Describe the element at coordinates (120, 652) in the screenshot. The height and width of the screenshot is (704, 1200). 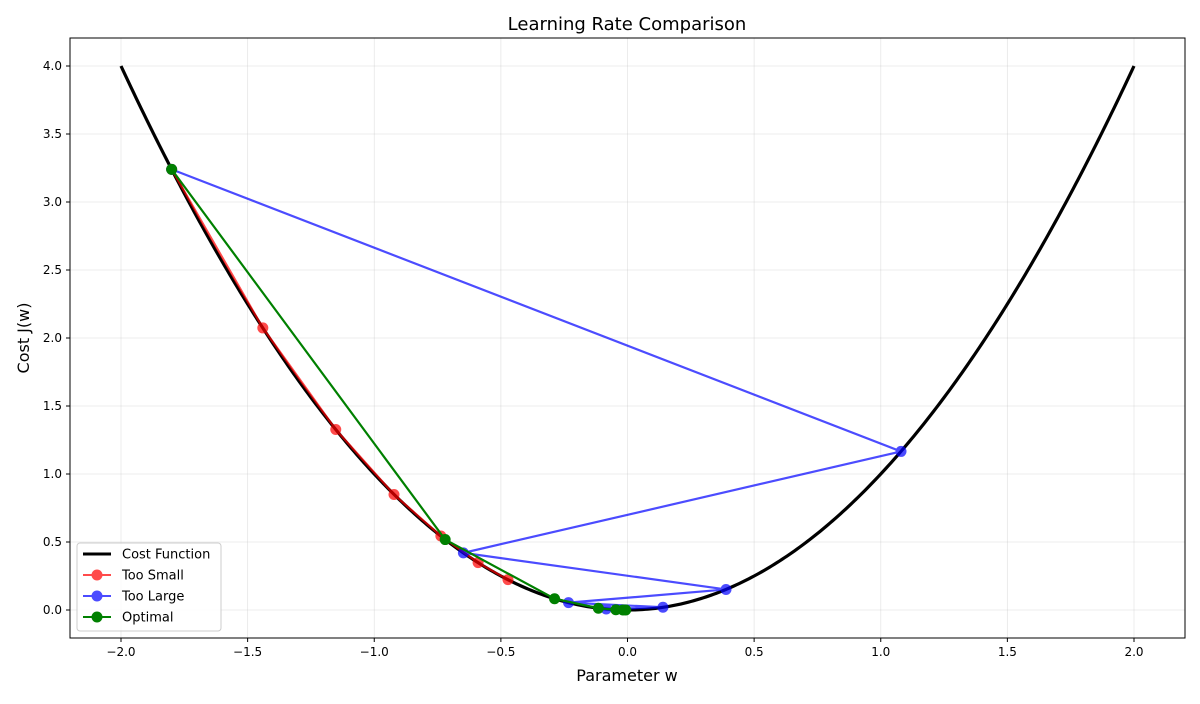
I see `x-tick-label: −2.0` at that location.